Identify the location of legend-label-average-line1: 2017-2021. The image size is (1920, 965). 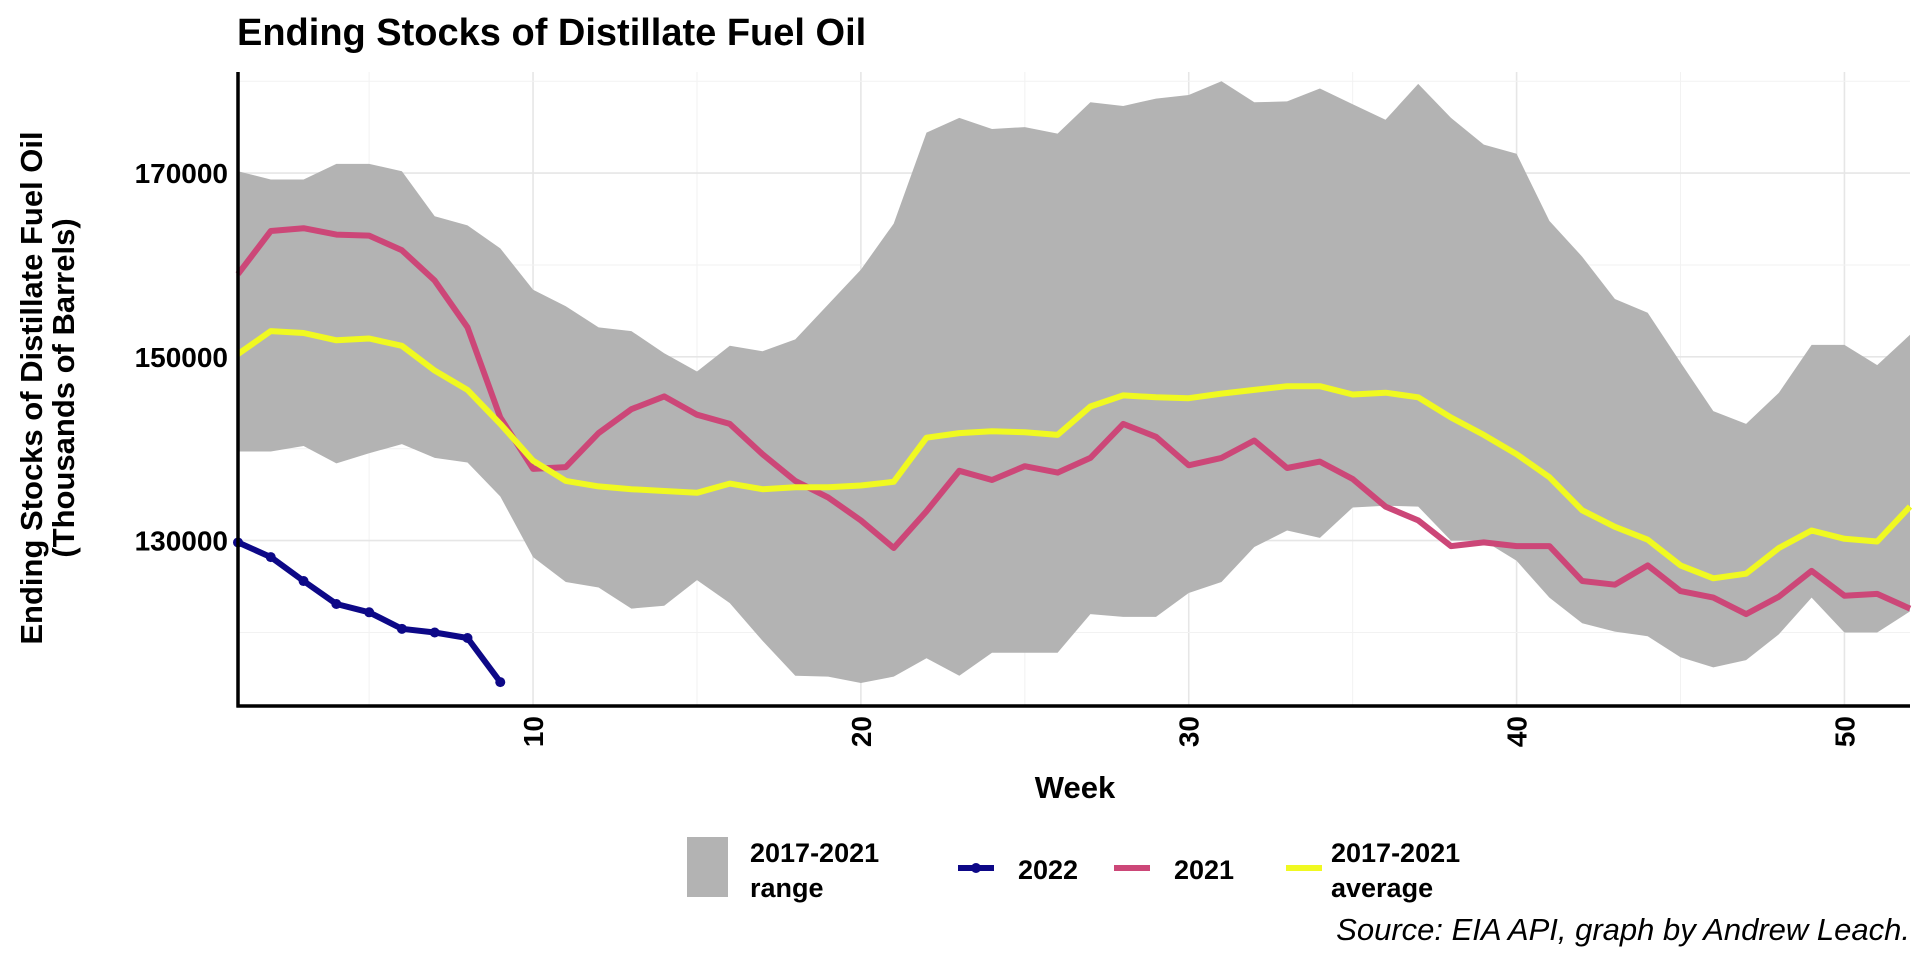
(1395, 853).